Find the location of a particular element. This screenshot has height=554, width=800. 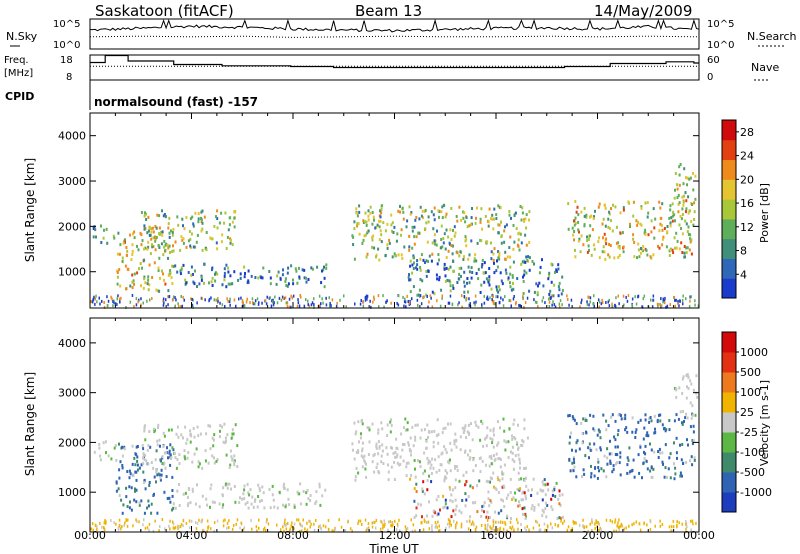

colorbar-segment is located at coordinates (729, 169).